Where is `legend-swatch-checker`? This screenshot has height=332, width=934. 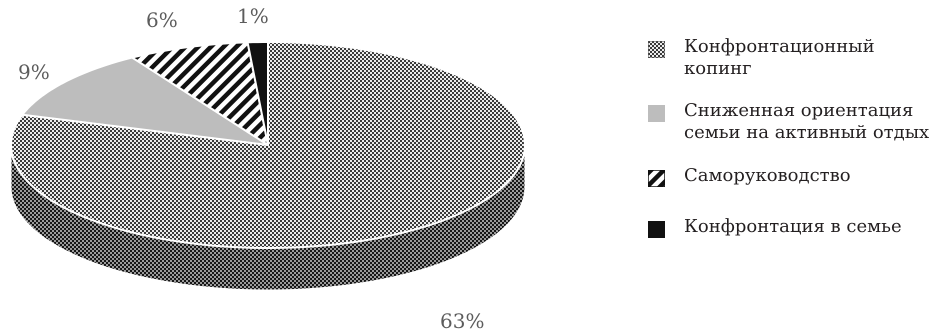 legend-swatch-checker is located at coordinates (656, 49).